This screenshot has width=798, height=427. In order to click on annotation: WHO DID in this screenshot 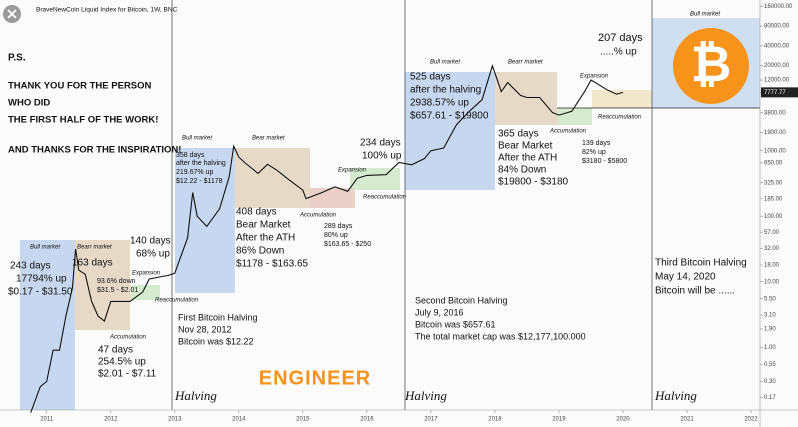, I will do `click(29, 103)`.